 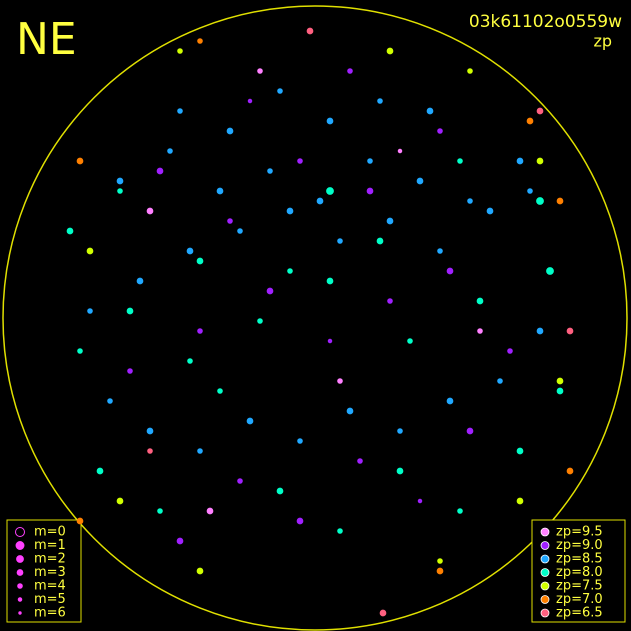 I want to click on legend-label: m=5, so click(x=50, y=599).